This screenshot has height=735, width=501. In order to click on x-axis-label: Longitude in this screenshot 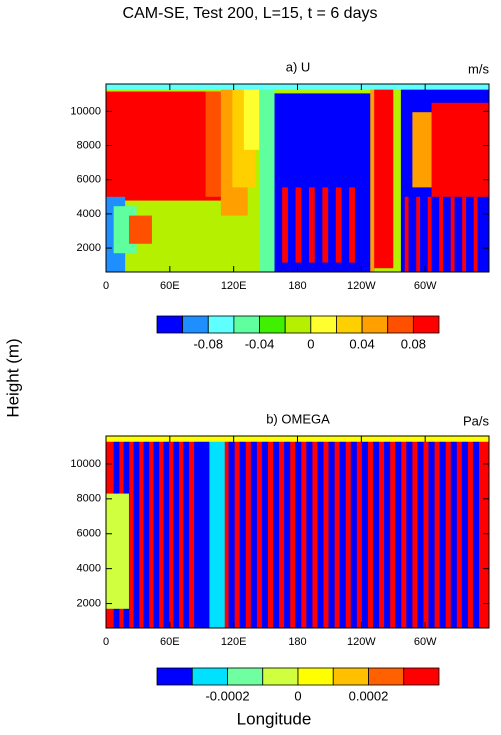, I will do `click(274, 718)`.